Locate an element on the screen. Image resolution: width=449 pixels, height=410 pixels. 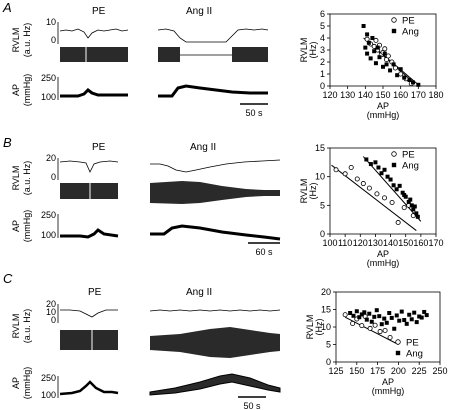
chart-0-x-tick-label: 180 is located at coordinates (435, 95).